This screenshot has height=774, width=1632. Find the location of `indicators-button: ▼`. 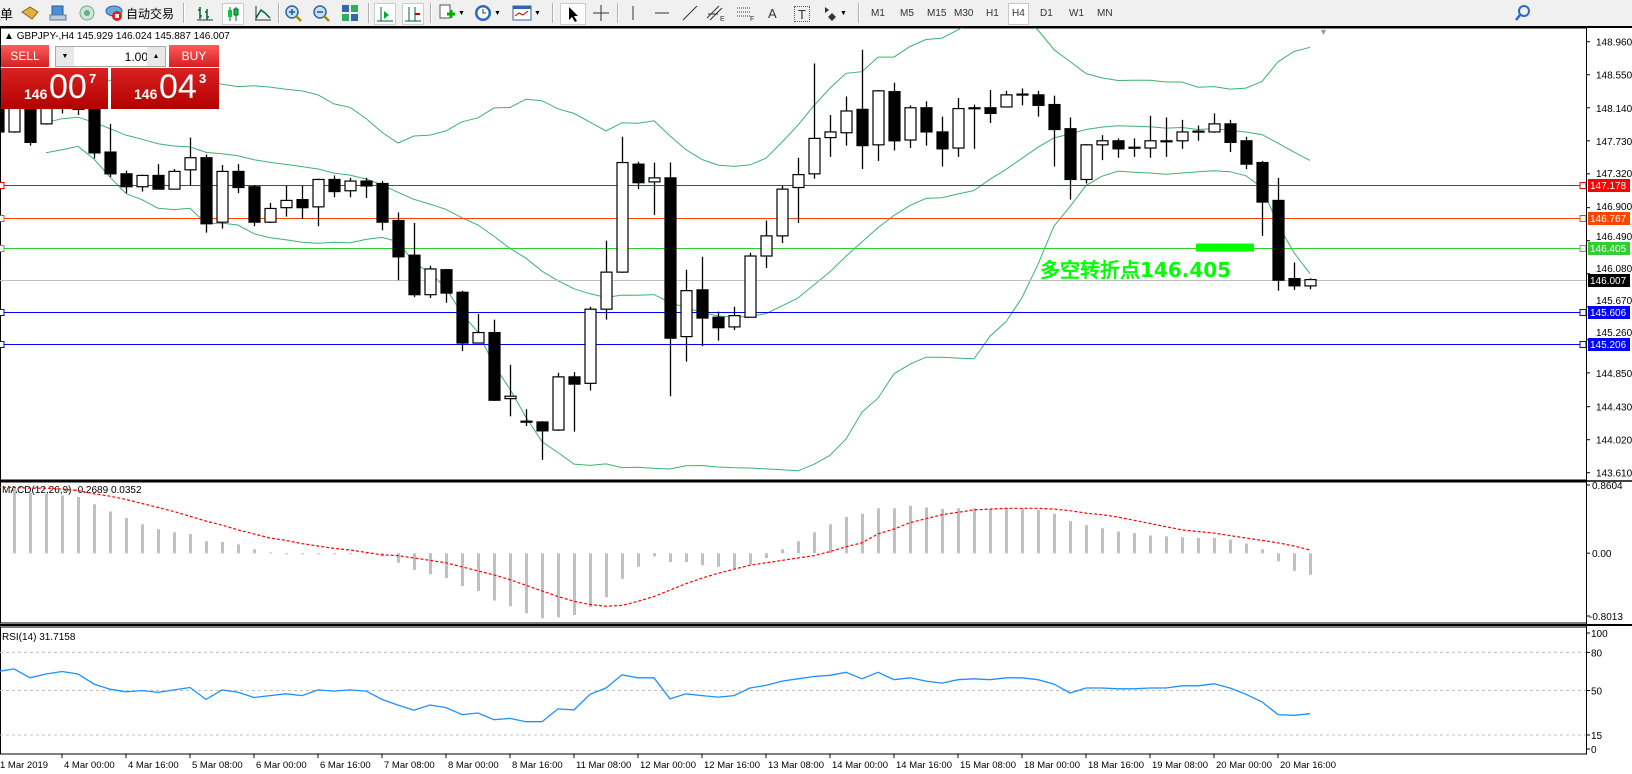

indicators-button: ▼ is located at coordinates (451, 13).